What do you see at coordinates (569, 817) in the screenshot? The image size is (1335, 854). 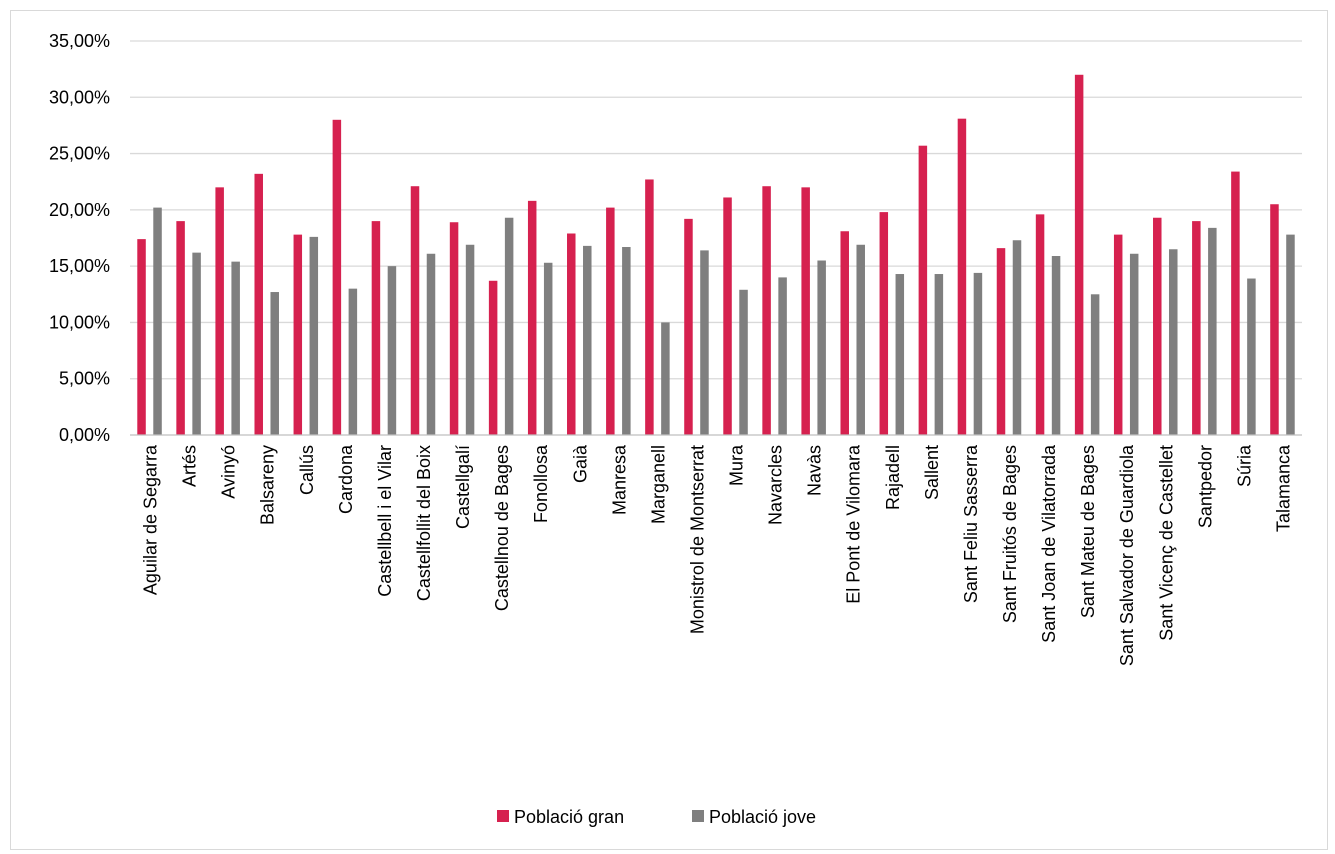 I see `legend-label: Població gran` at bounding box center [569, 817].